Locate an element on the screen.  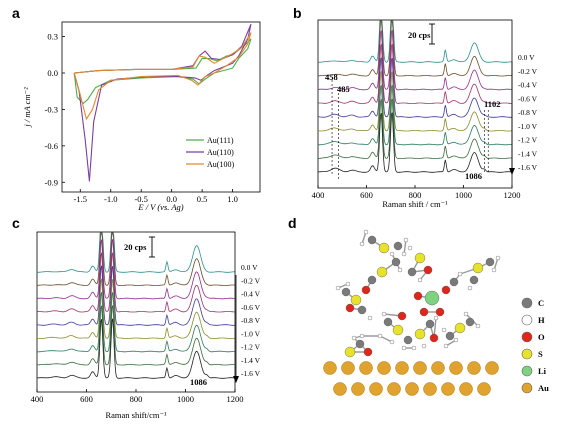
potential-label: -0.8 V is located at coordinates (251, 320).